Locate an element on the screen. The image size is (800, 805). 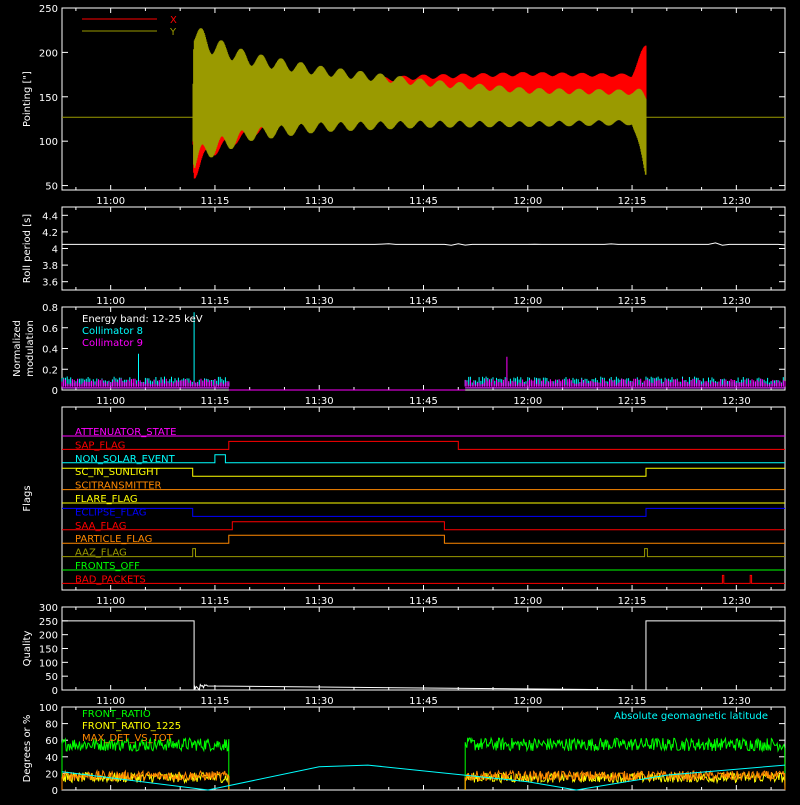
flag-label-saa-flag: SAA_FLAG is located at coordinates (100, 526).